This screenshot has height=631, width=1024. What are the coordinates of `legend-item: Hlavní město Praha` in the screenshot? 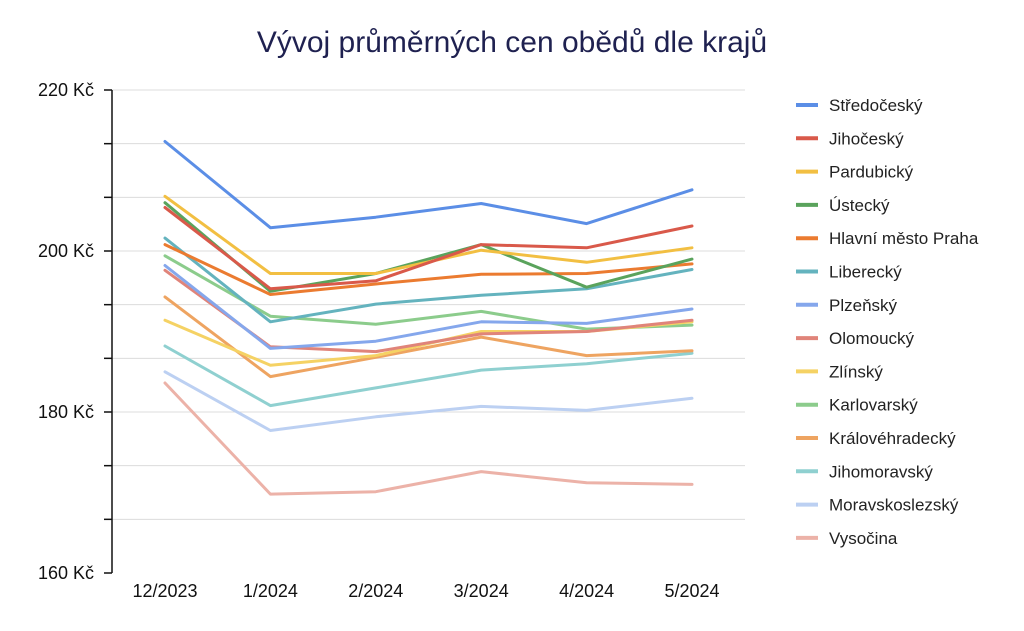 It's located at (887, 238).